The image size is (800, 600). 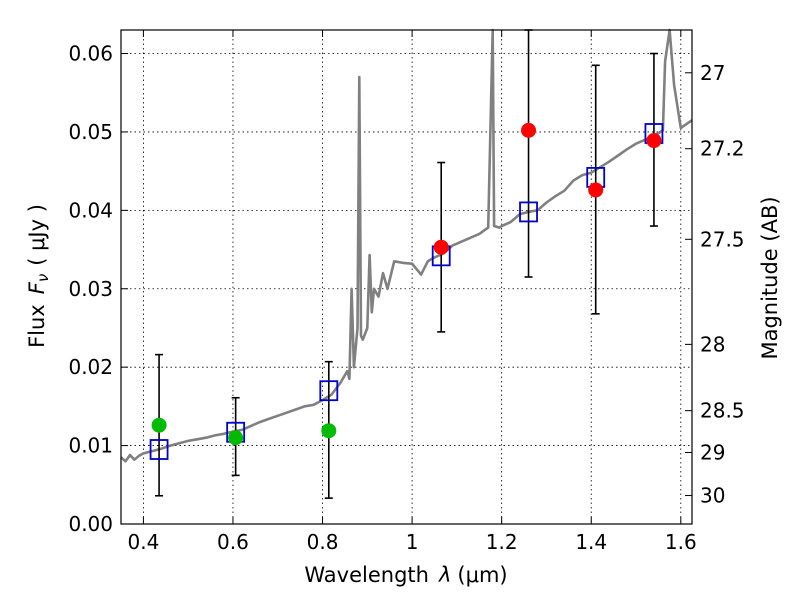 I want to click on y-axis-label: Flux Fν ( μJy ), so click(x=38, y=276).